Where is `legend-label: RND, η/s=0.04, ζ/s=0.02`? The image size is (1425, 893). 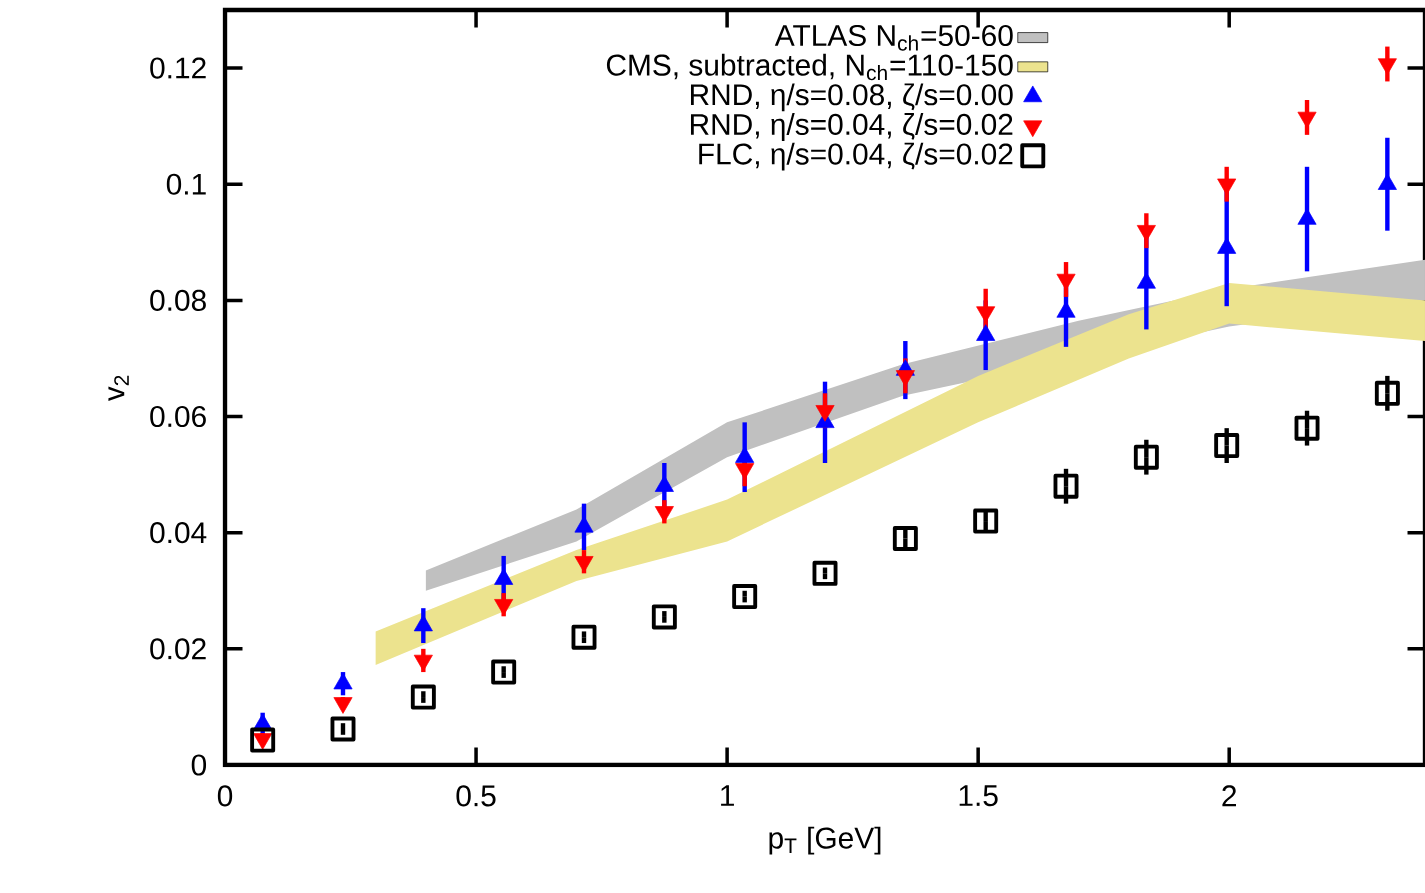
legend-label: RND, η/s=0.04, ζ/s=0.02 is located at coordinates (851, 127).